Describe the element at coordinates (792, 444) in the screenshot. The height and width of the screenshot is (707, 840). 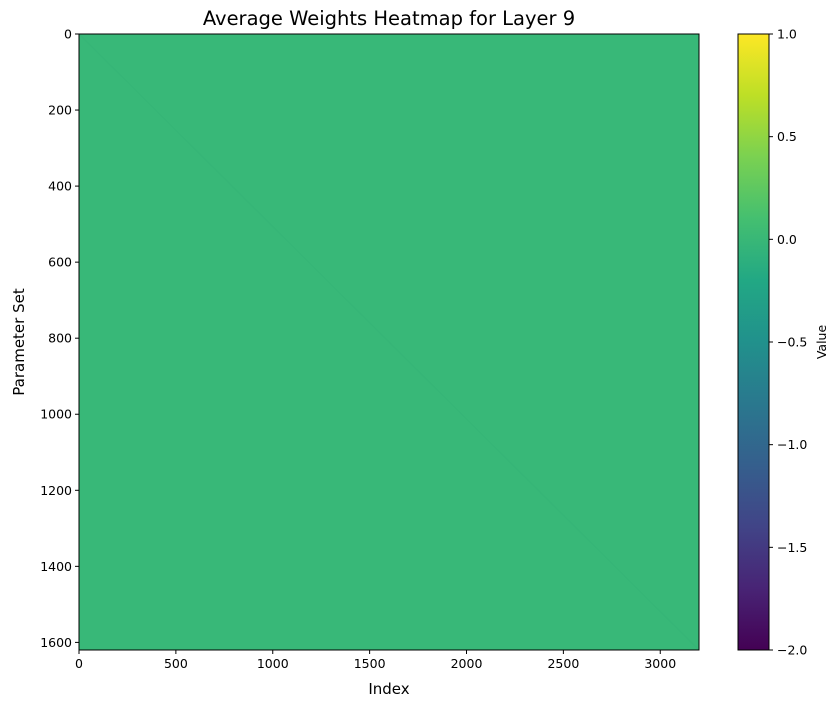
I see `colorbar-tick-label: −1.0` at that location.